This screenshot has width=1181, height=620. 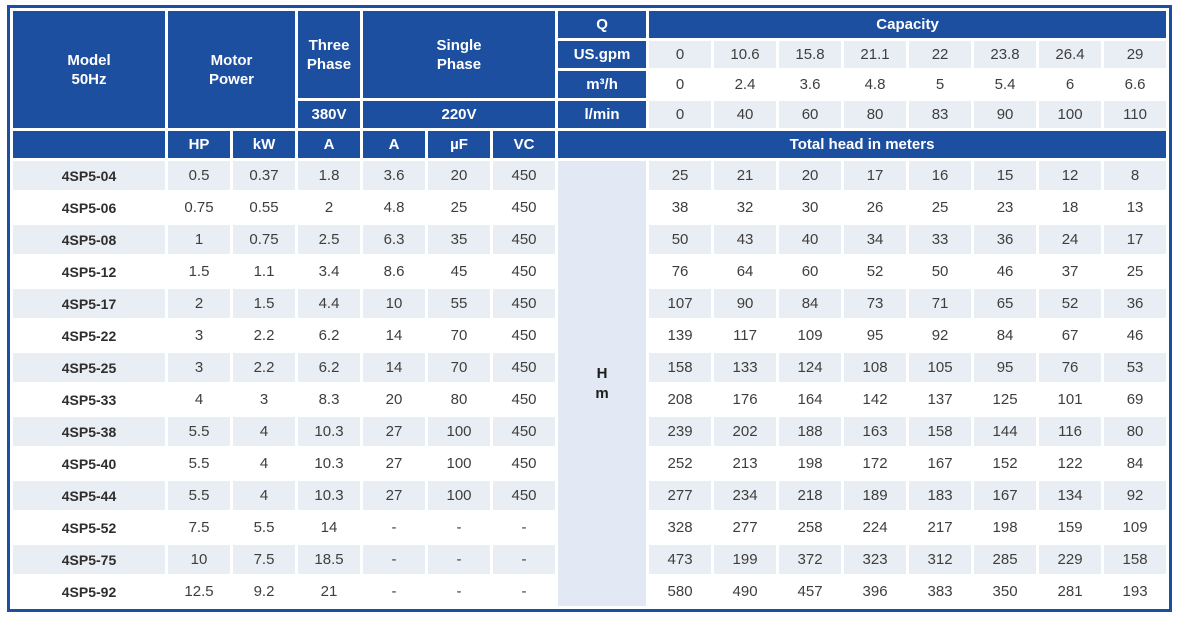 What do you see at coordinates (329, 45) in the screenshot?
I see `three-phase-line1: Three` at bounding box center [329, 45].